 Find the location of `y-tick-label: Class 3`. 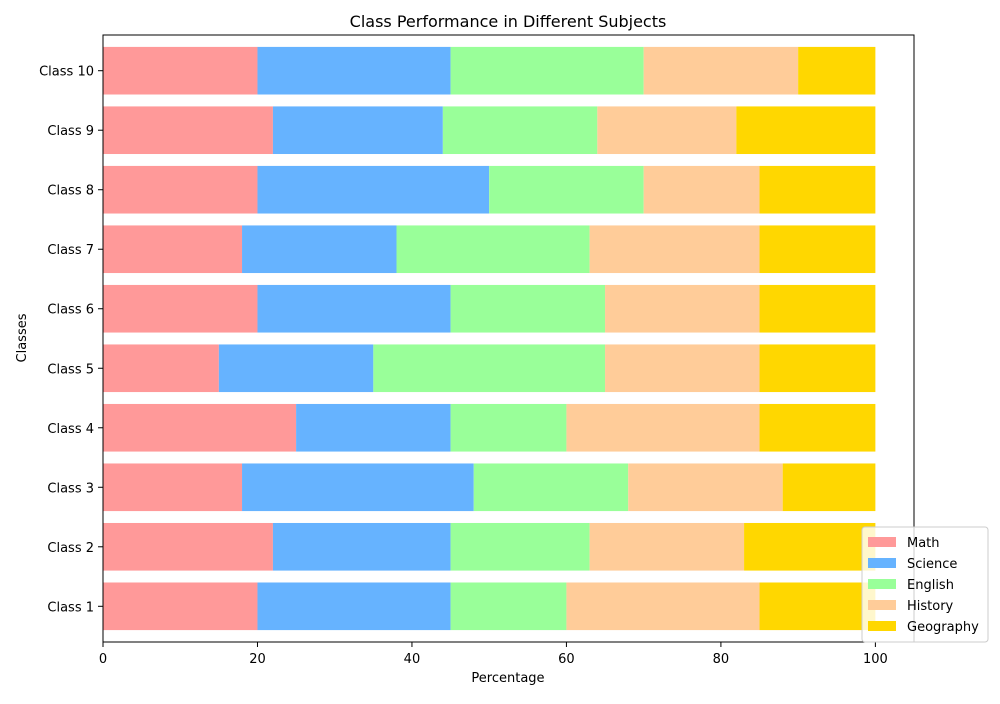

y-tick-label: Class 3 is located at coordinates (70, 488).